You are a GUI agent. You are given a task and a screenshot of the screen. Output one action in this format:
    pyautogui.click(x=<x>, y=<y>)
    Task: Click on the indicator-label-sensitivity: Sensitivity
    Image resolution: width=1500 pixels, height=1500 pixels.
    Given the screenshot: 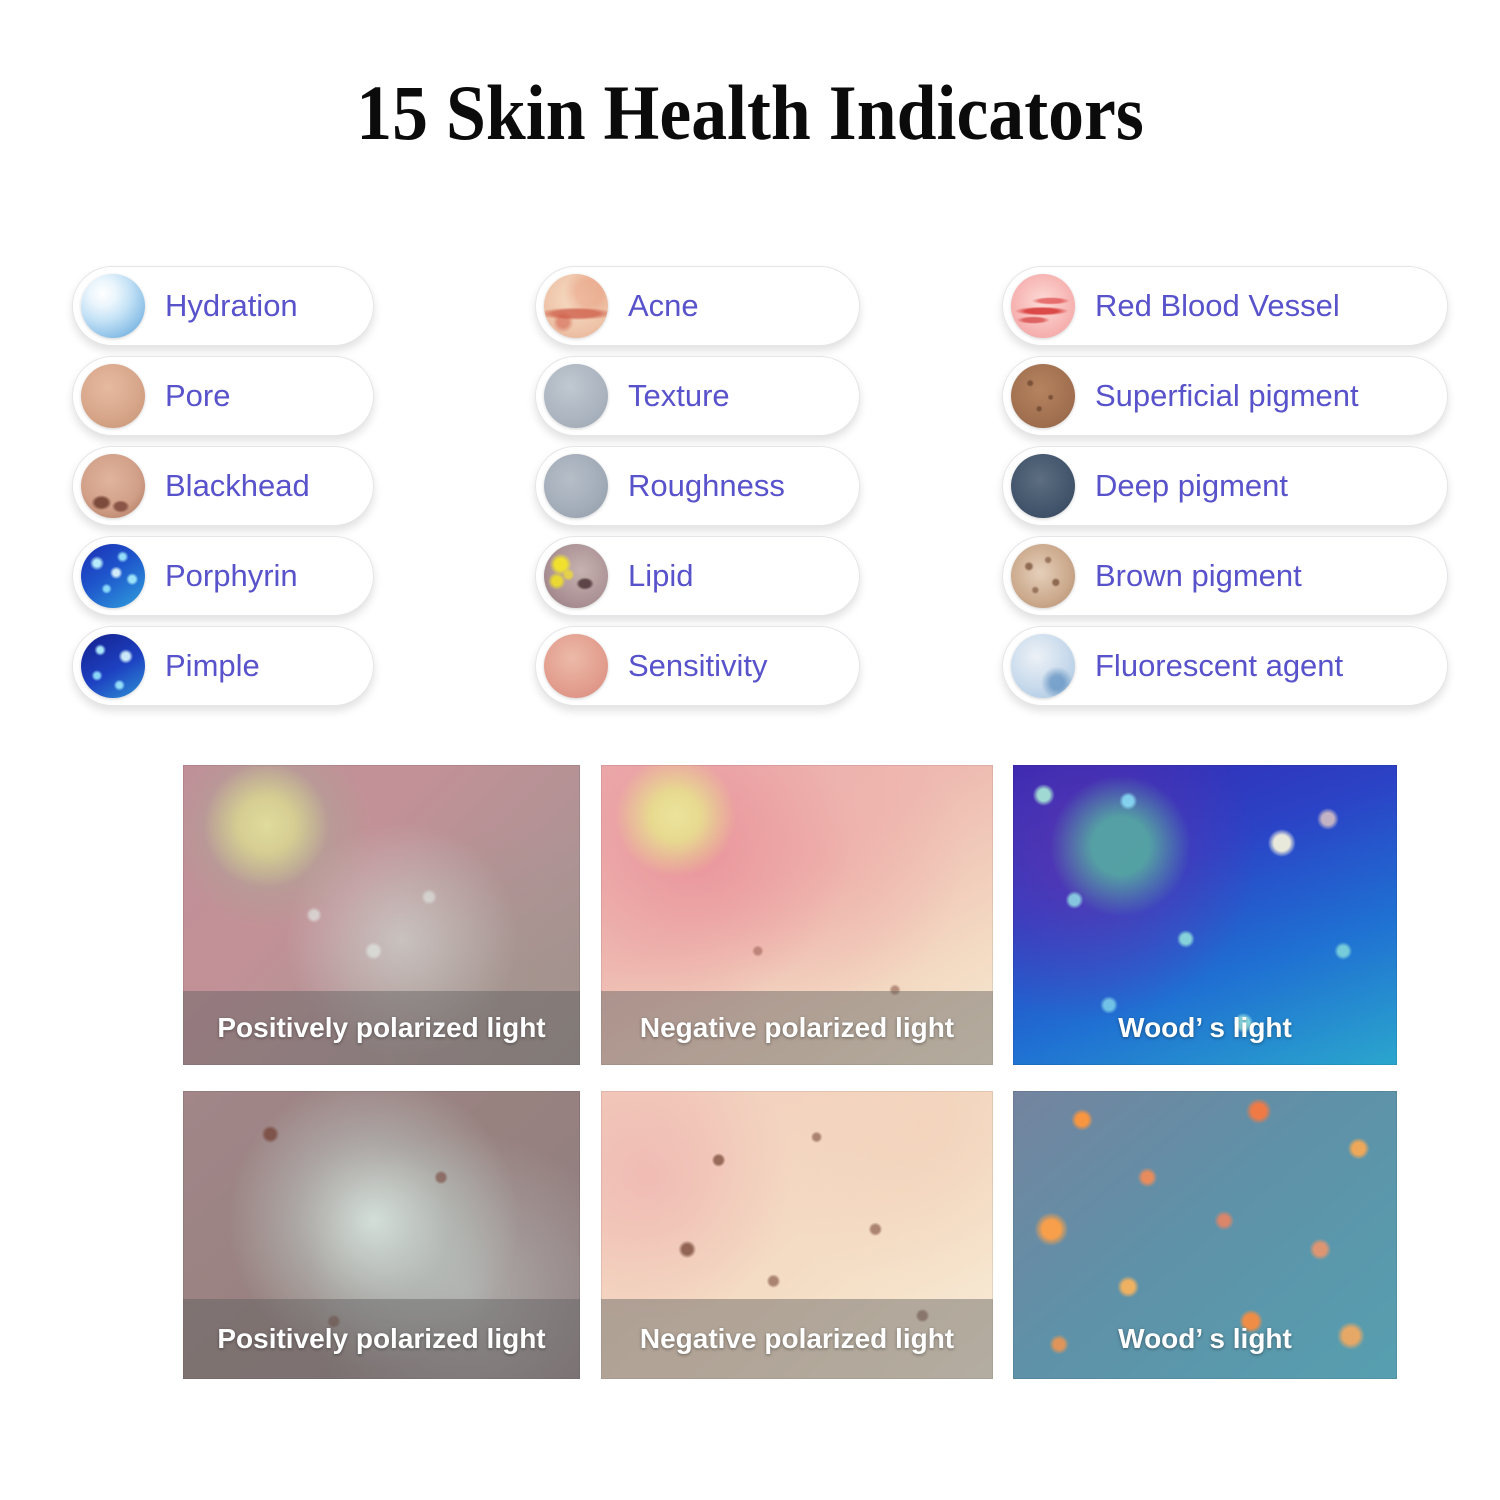 What is the action you would take?
    pyautogui.click(x=698, y=665)
    